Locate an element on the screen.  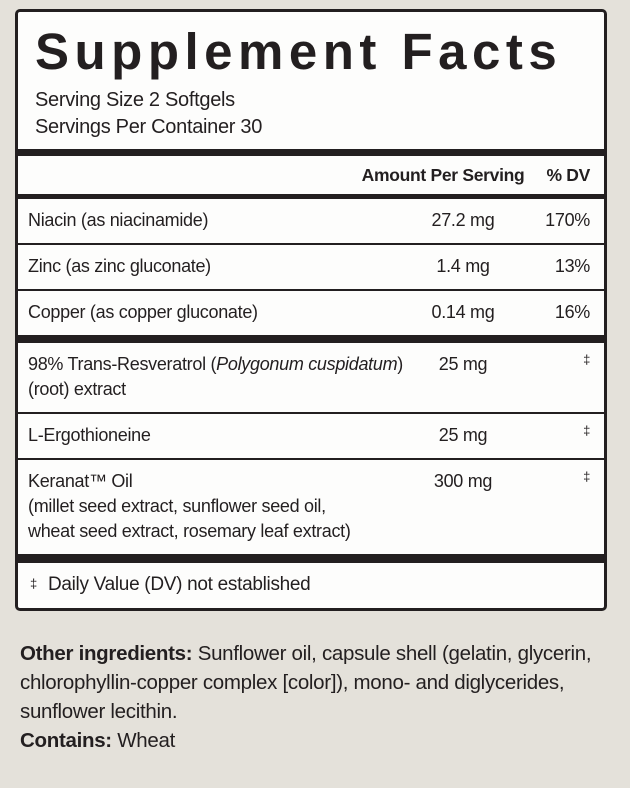
nutrient-row-niacin: Niacin (as niacinamide) 27.2 mg 170% is located at coordinates (311, 221).